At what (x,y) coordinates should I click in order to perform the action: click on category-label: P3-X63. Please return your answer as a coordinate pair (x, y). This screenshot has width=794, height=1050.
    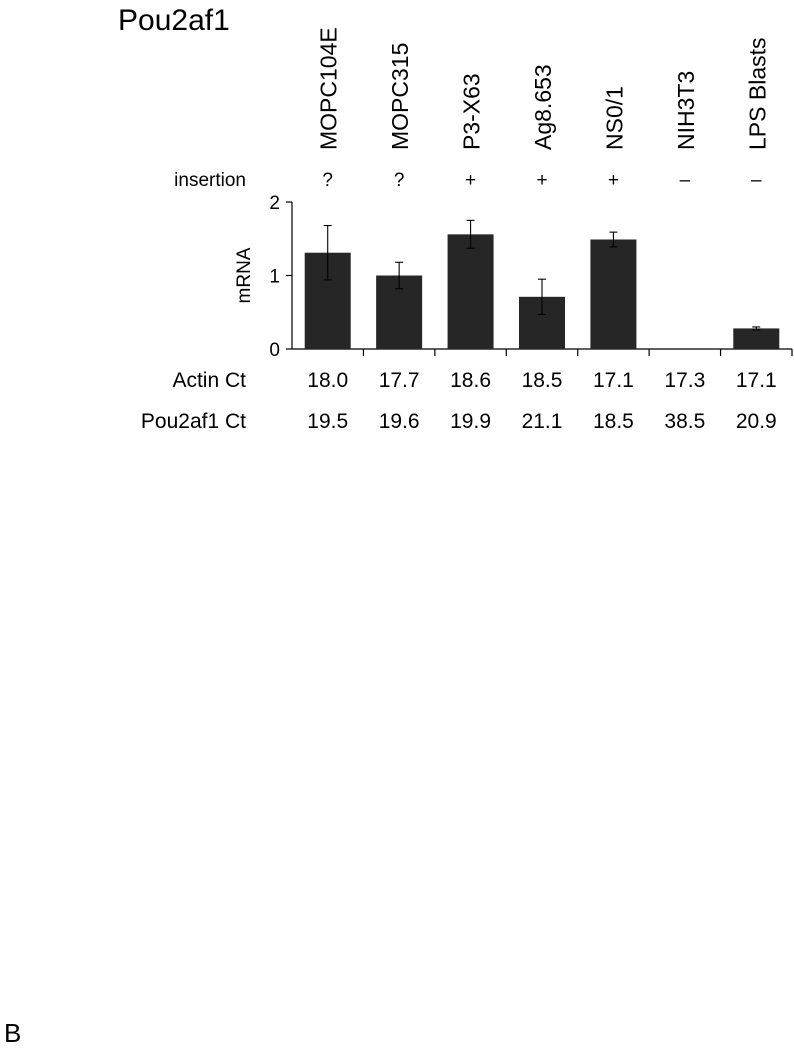
    Looking at the image, I should click on (472, 111).